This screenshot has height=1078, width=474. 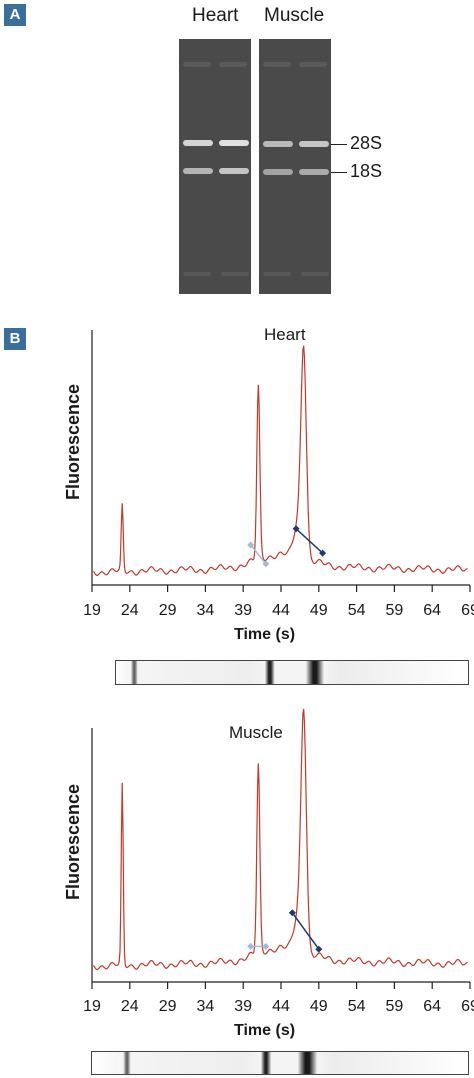 What do you see at coordinates (256, 732) in the screenshot?
I see `chart-title-muscle: Muscle` at bounding box center [256, 732].